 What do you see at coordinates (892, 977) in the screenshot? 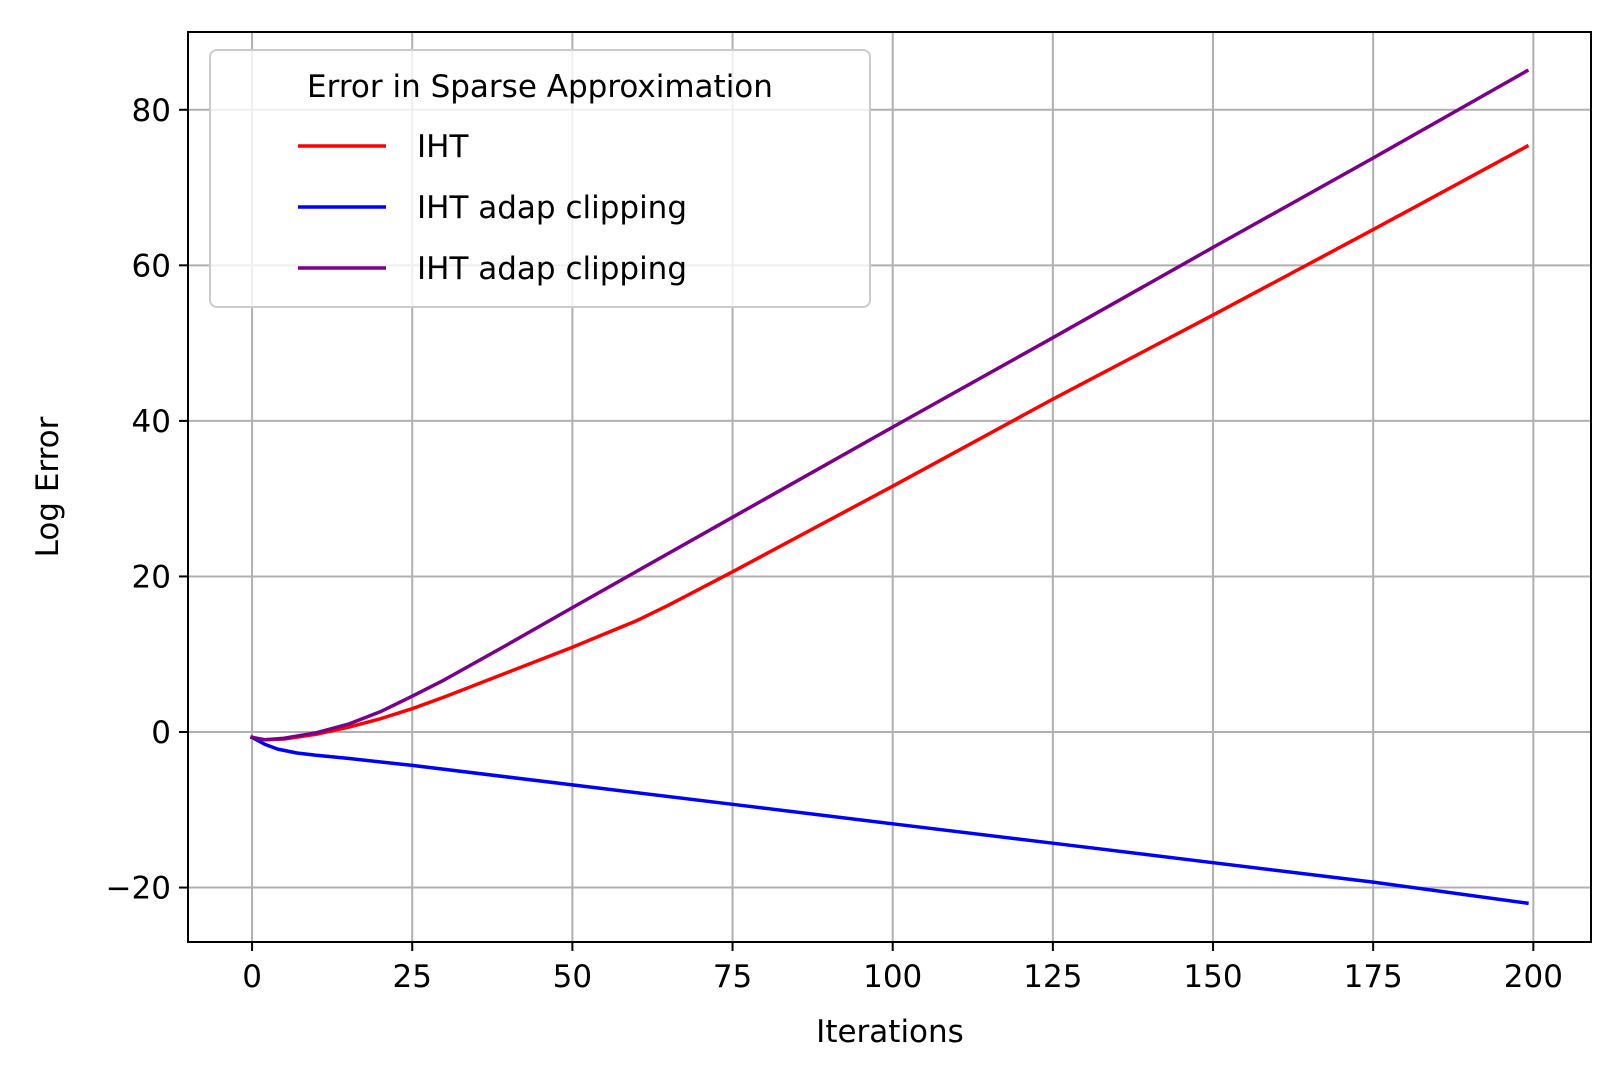
I see `x-tick-label: 100` at bounding box center [892, 977].